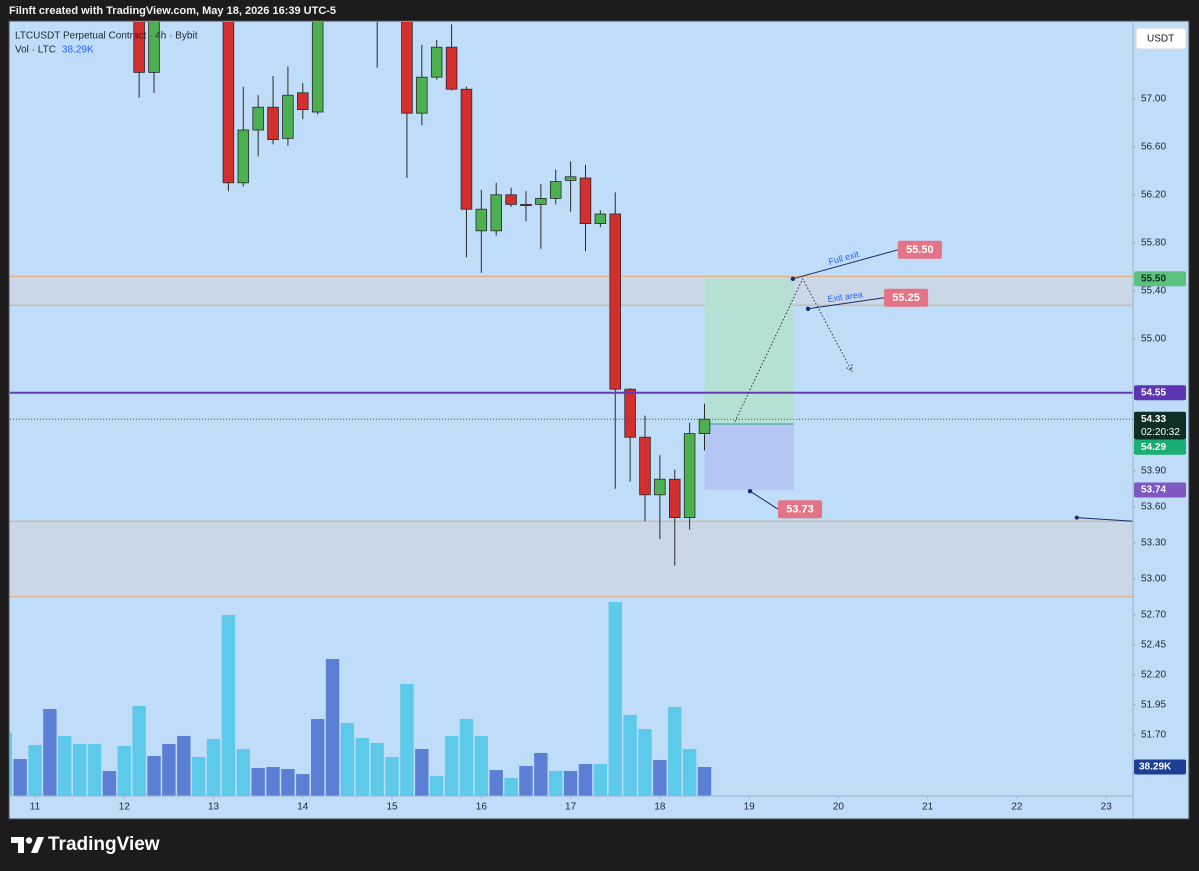 The height and width of the screenshot is (871, 1199). I want to click on price-countdown: 02:20:32, so click(1160, 432).